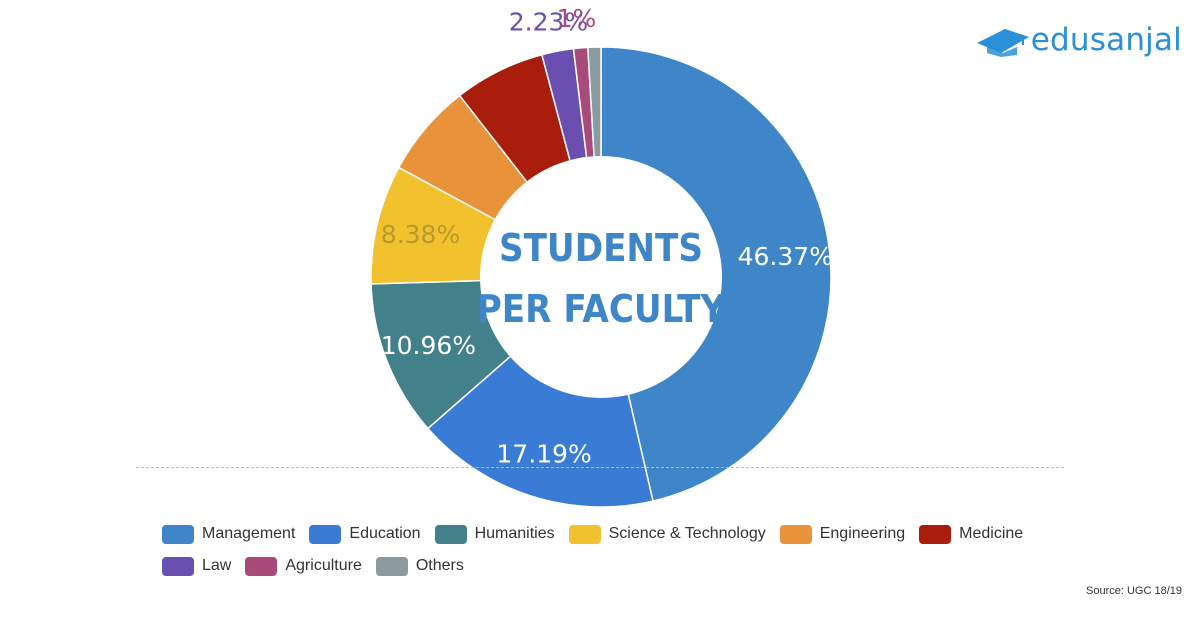 This screenshot has height=630, width=1200. What do you see at coordinates (249, 533) in the screenshot?
I see `legend-label: Management` at bounding box center [249, 533].